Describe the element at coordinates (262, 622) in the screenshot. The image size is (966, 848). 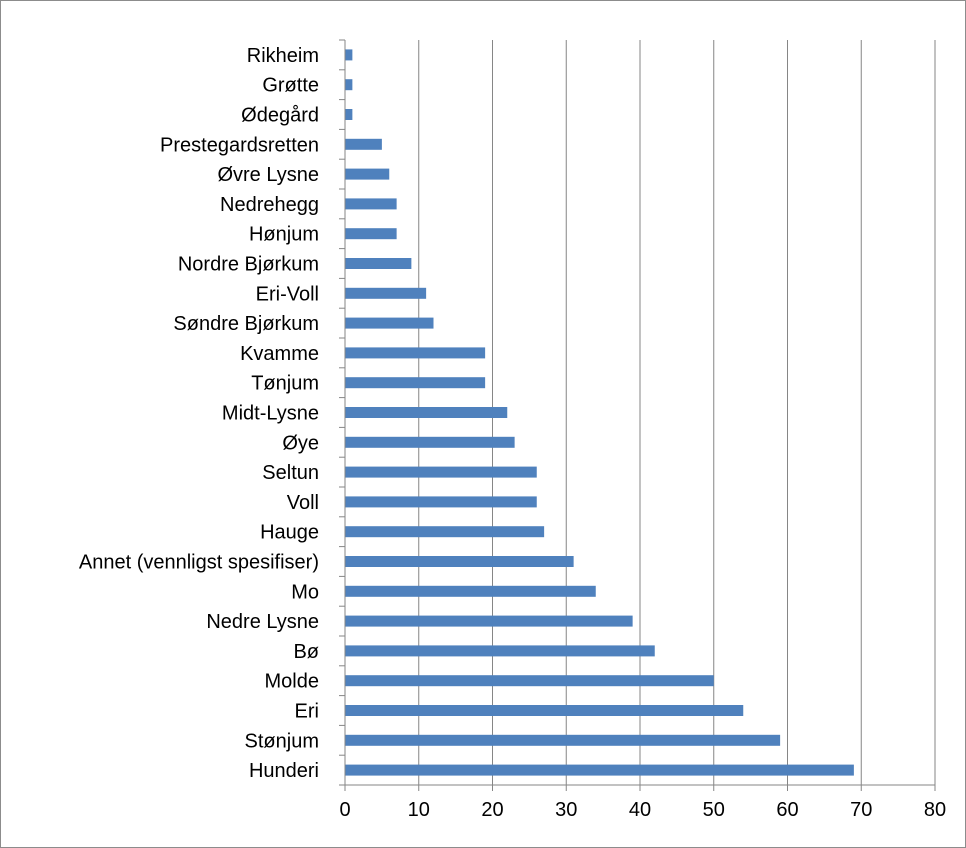
I see `category-label: Nedre Lysne` at that location.